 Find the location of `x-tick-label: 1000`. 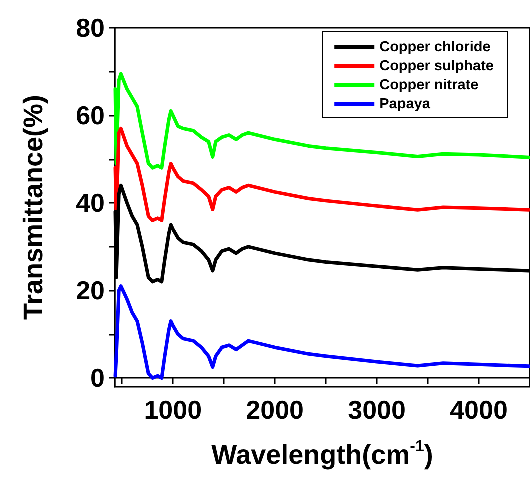

x-tick-label: 1000 is located at coordinates (173, 410).